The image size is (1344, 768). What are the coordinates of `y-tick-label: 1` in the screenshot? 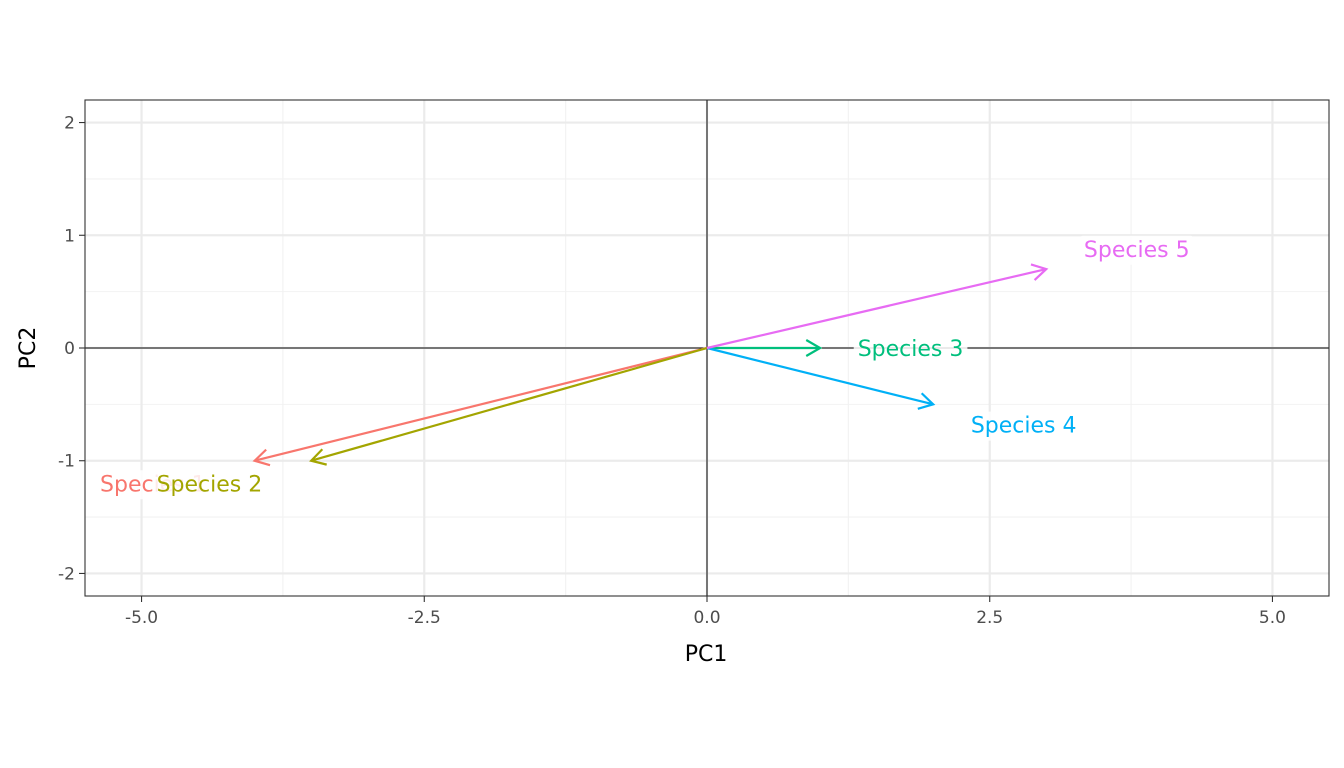 It's located at (69, 236).